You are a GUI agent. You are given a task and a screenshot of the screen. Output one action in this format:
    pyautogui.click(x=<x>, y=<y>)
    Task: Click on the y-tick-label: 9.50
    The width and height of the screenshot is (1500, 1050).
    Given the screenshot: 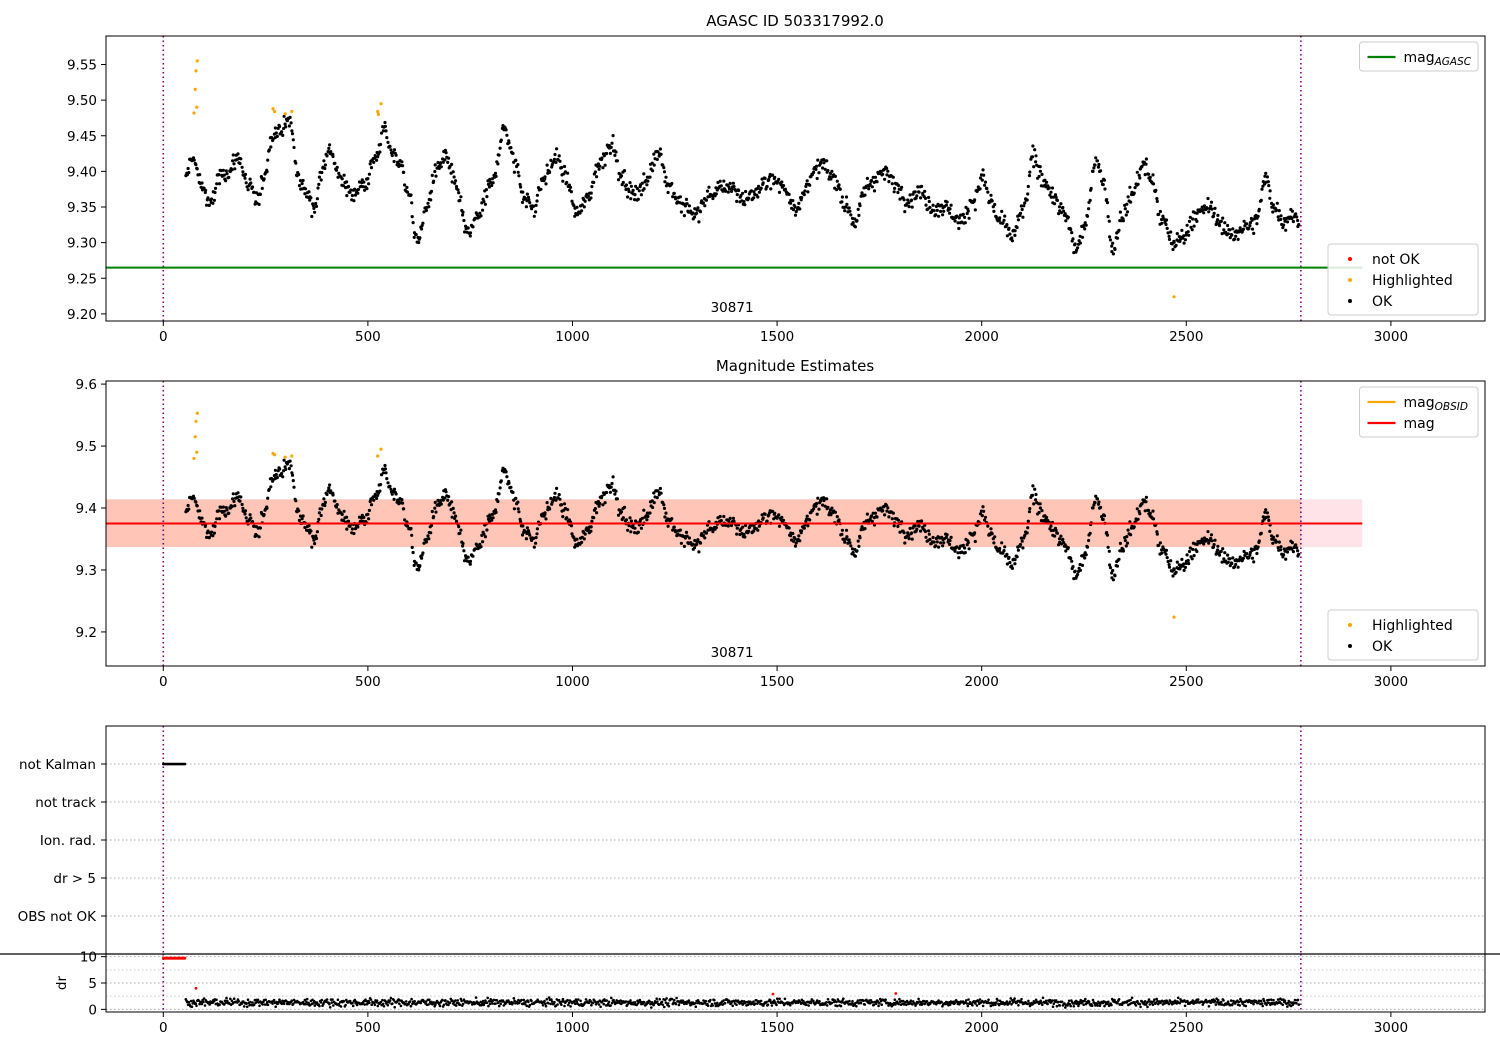 What is the action you would take?
    pyautogui.click(x=82, y=101)
    